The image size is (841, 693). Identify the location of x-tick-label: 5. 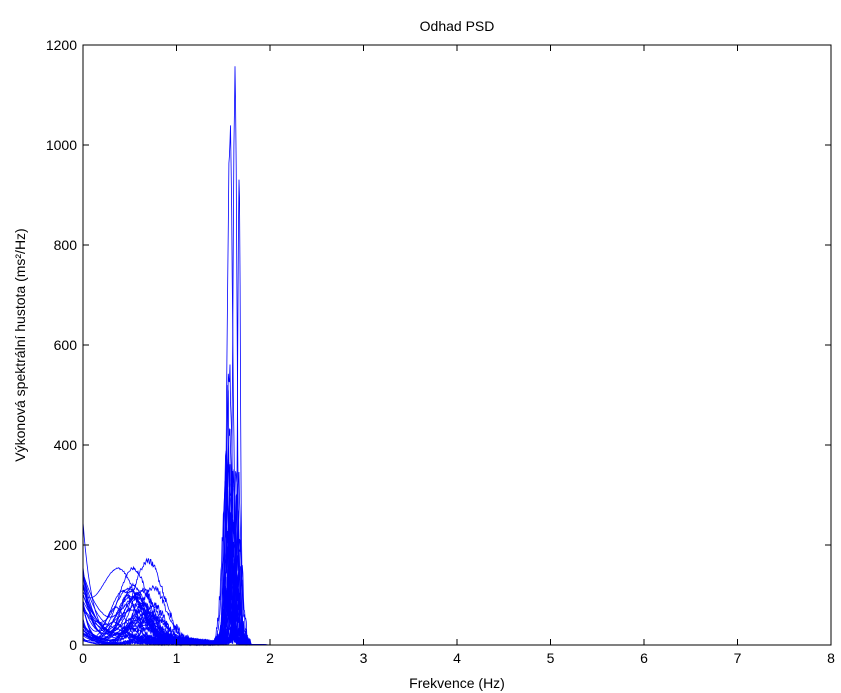
(551, 658).